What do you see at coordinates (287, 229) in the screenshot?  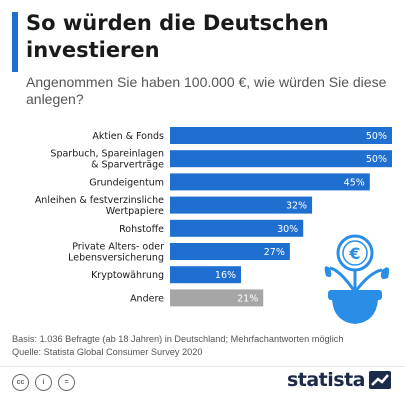 I see `bar-value-label: 30%` at bounding box center [287, 229].